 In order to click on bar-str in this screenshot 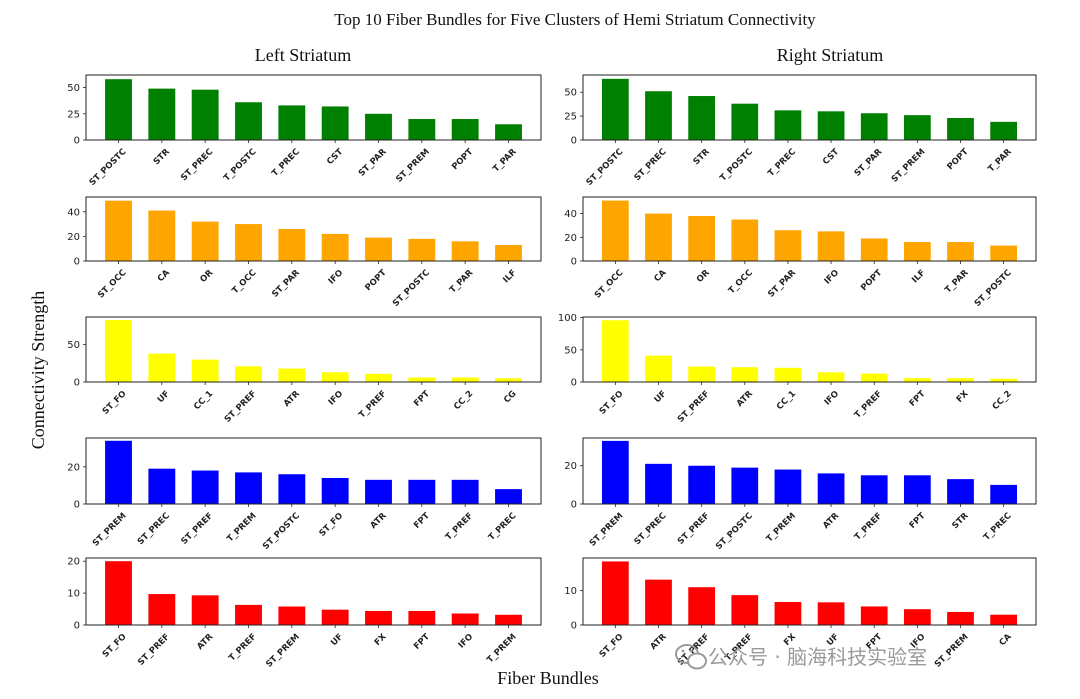, I will do `click(702, 118)`.